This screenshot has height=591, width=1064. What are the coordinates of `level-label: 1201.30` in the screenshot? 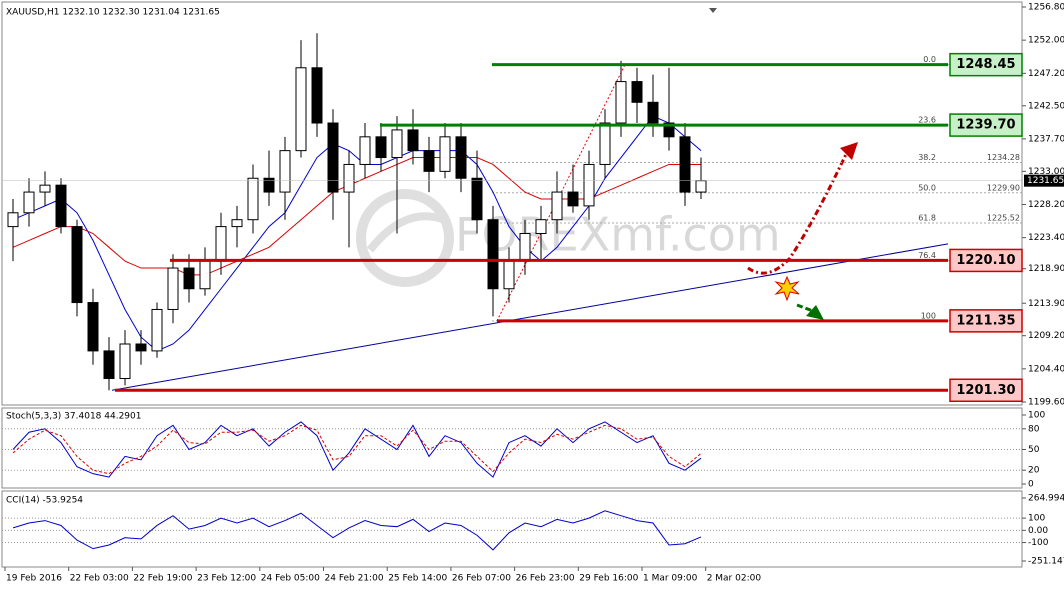 It's located at (985, 390).